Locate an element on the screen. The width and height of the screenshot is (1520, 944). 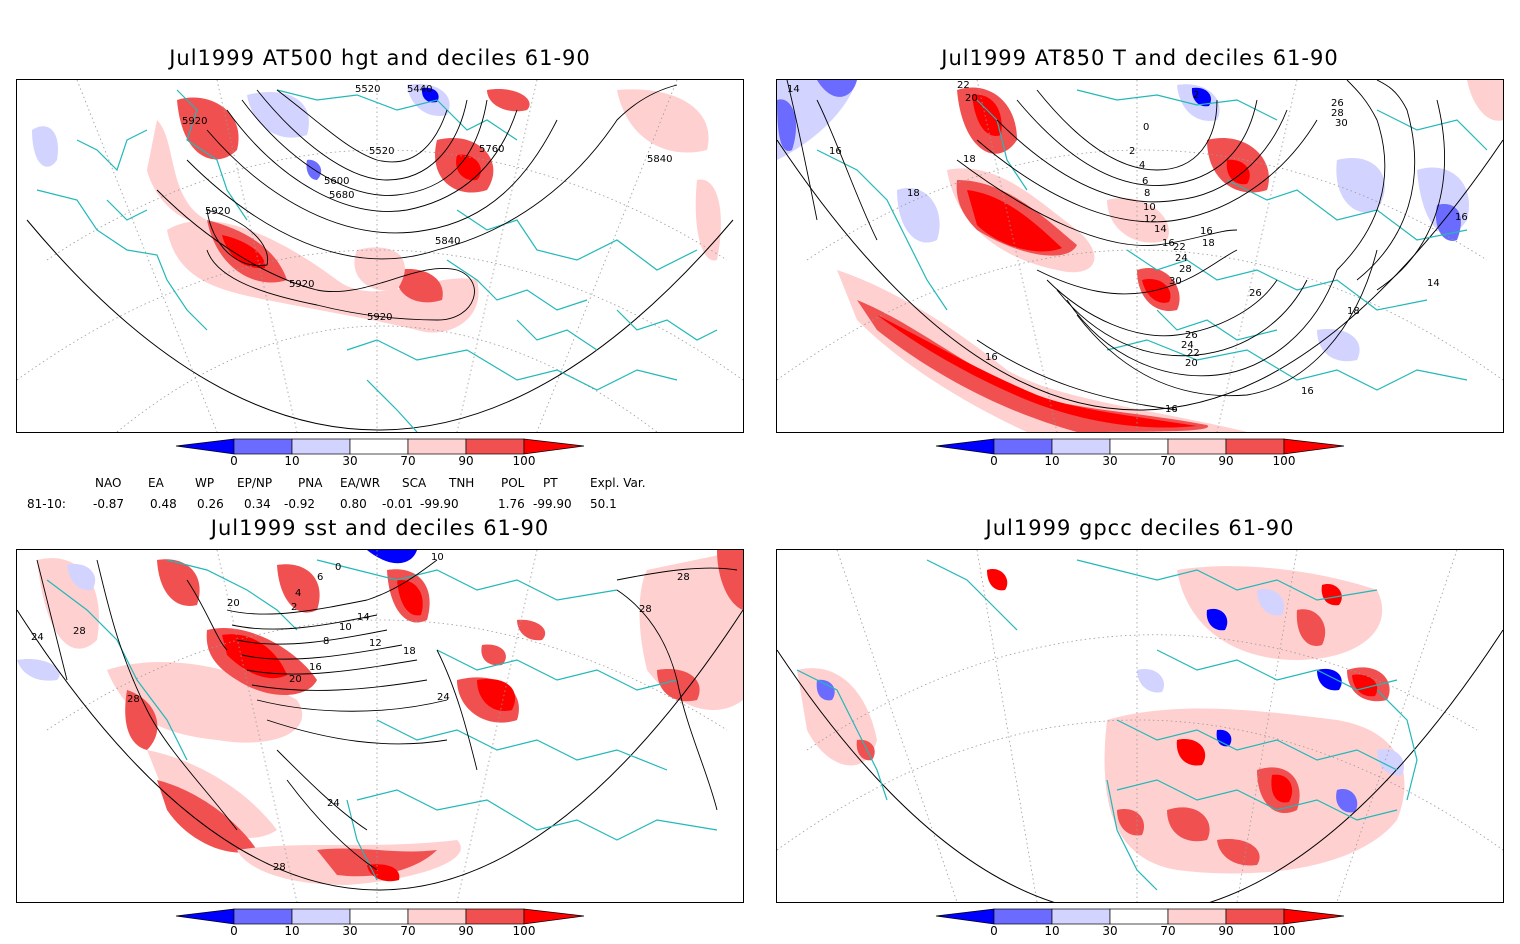
contour-label: 5520 is located at coordinates (367, 89).